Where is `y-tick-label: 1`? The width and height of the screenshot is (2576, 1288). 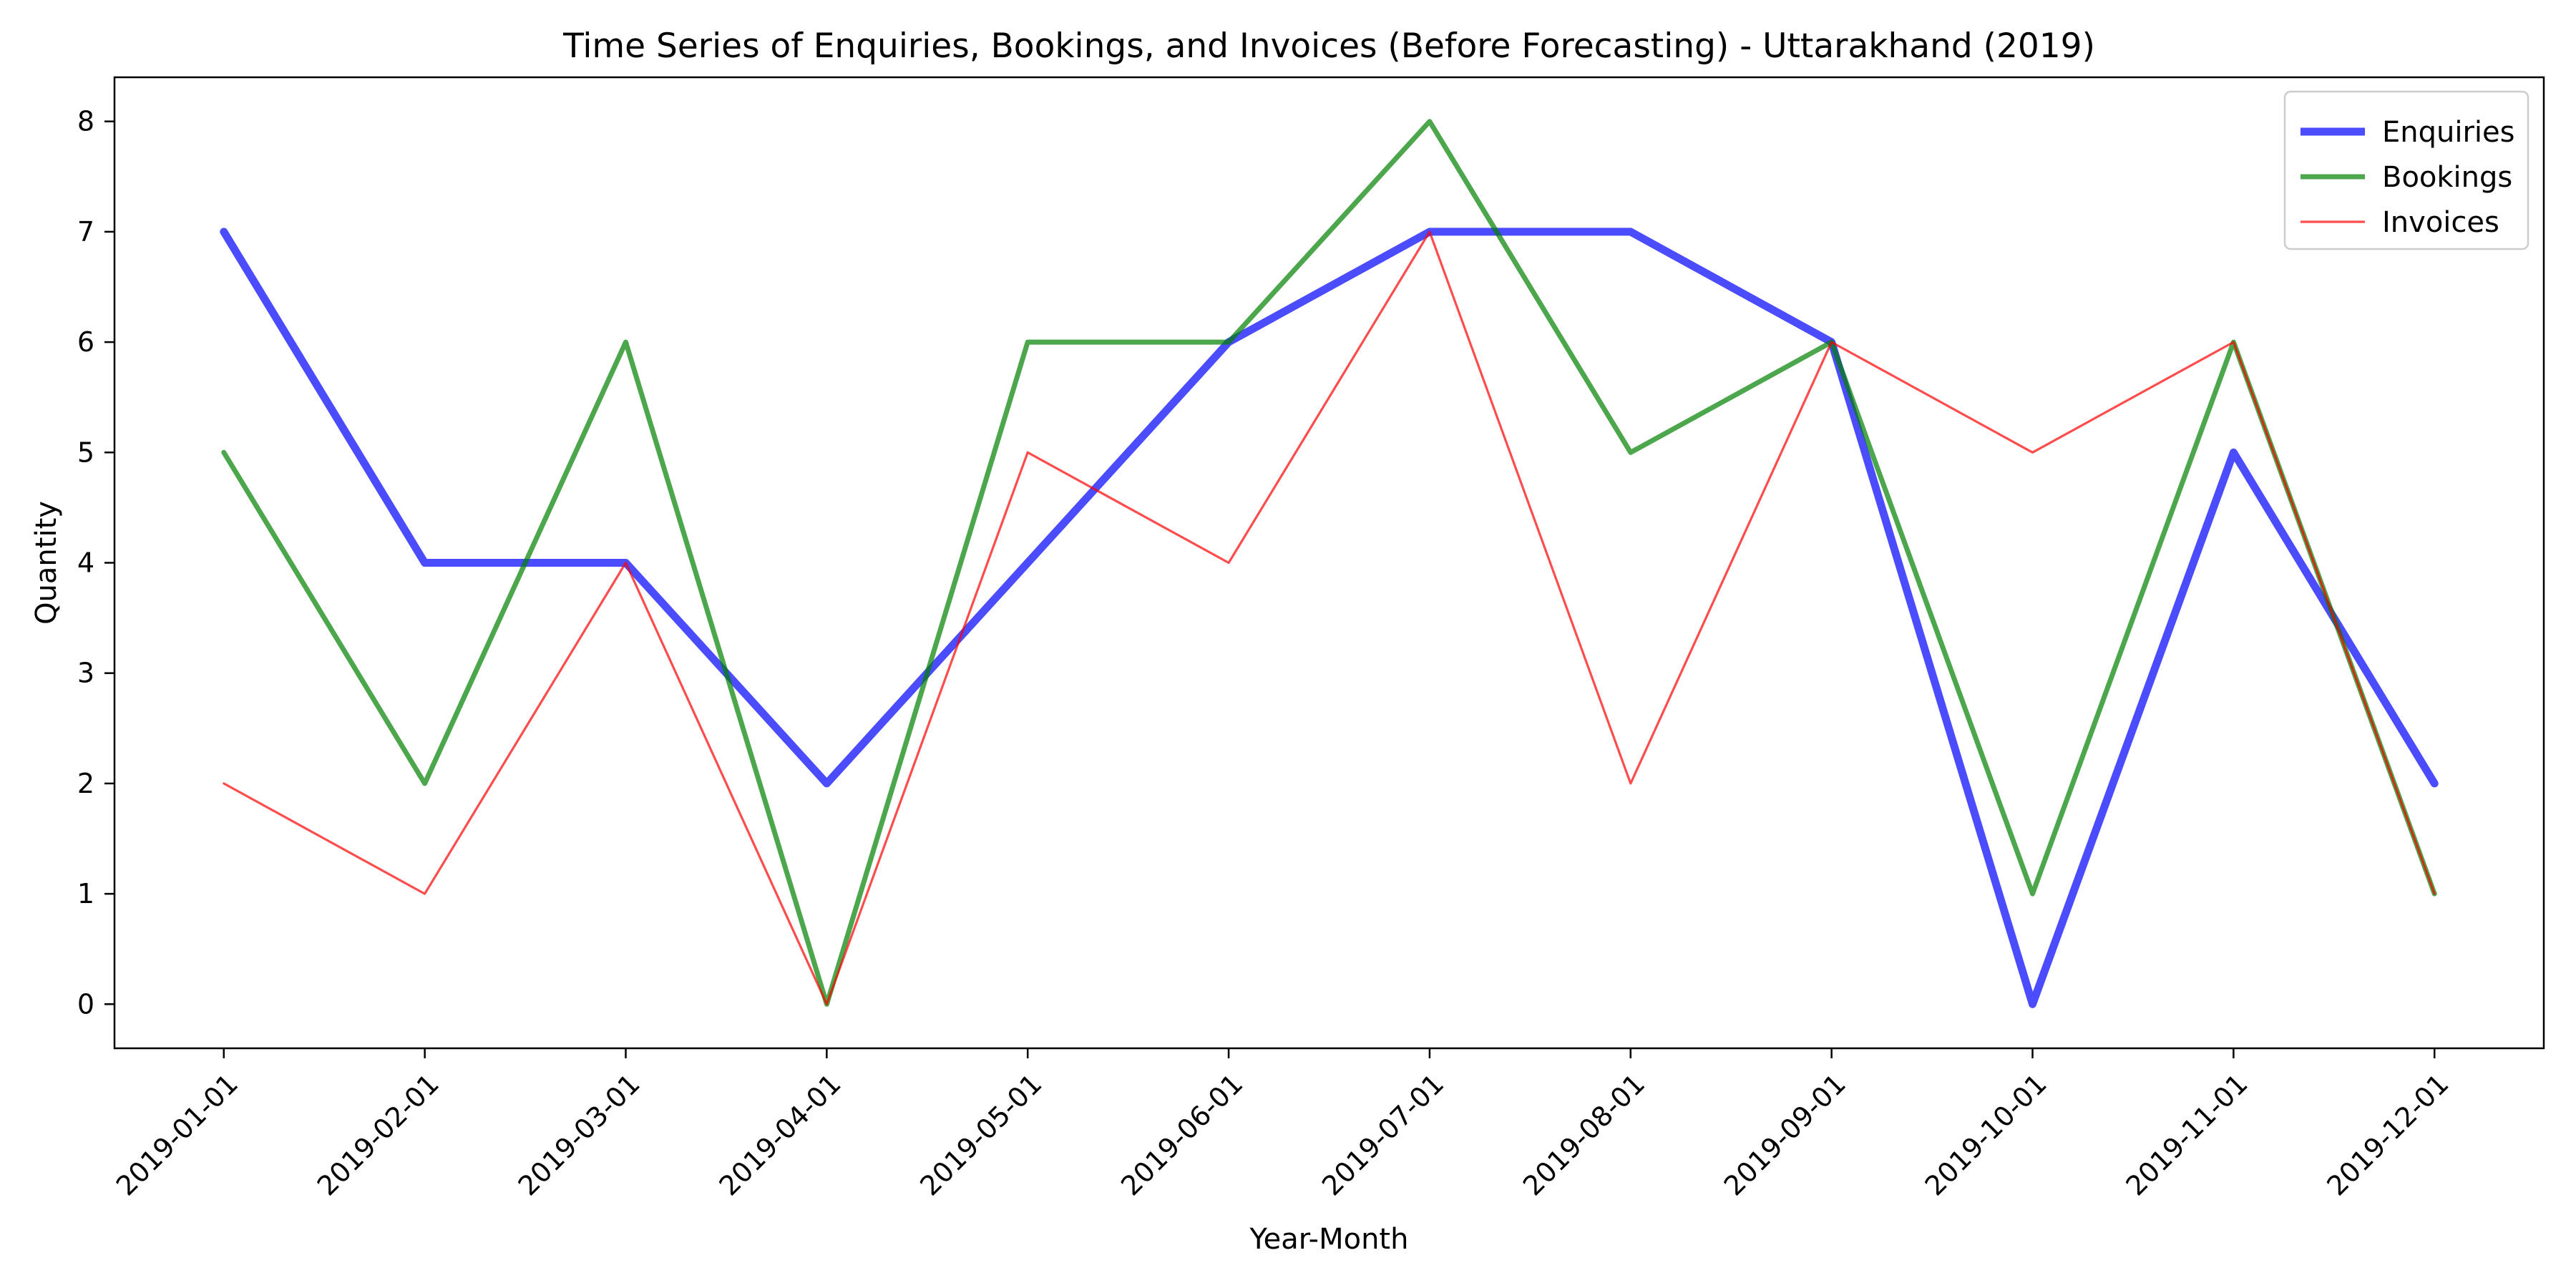 y-tick-label: 1 is located at coordinates (85, 894).